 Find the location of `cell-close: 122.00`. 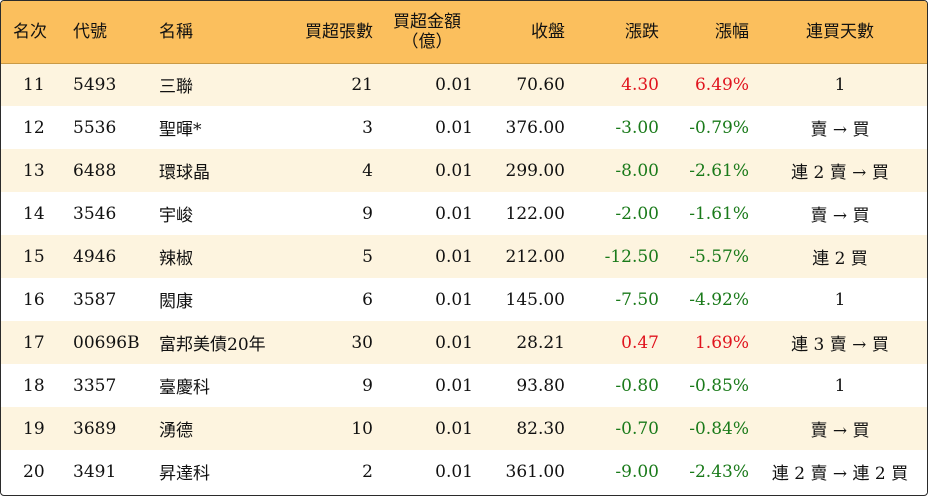

cell-close: 122.00 is located at coordinates (535, 213).